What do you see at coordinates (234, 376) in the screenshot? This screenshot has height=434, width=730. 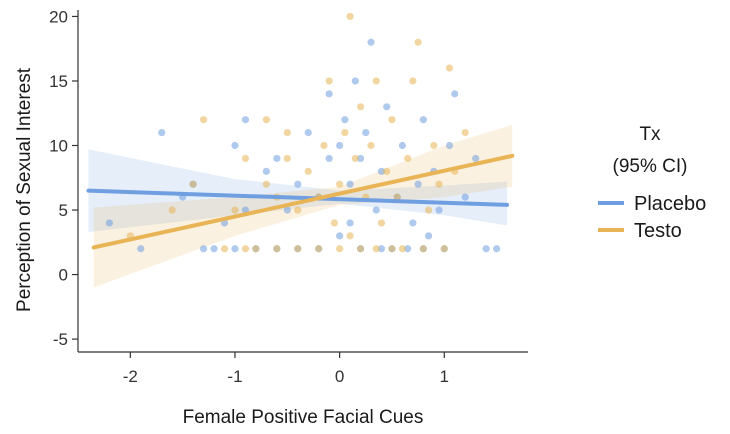 I see `x-tick-label: -1` at bounding box center [234, 376].